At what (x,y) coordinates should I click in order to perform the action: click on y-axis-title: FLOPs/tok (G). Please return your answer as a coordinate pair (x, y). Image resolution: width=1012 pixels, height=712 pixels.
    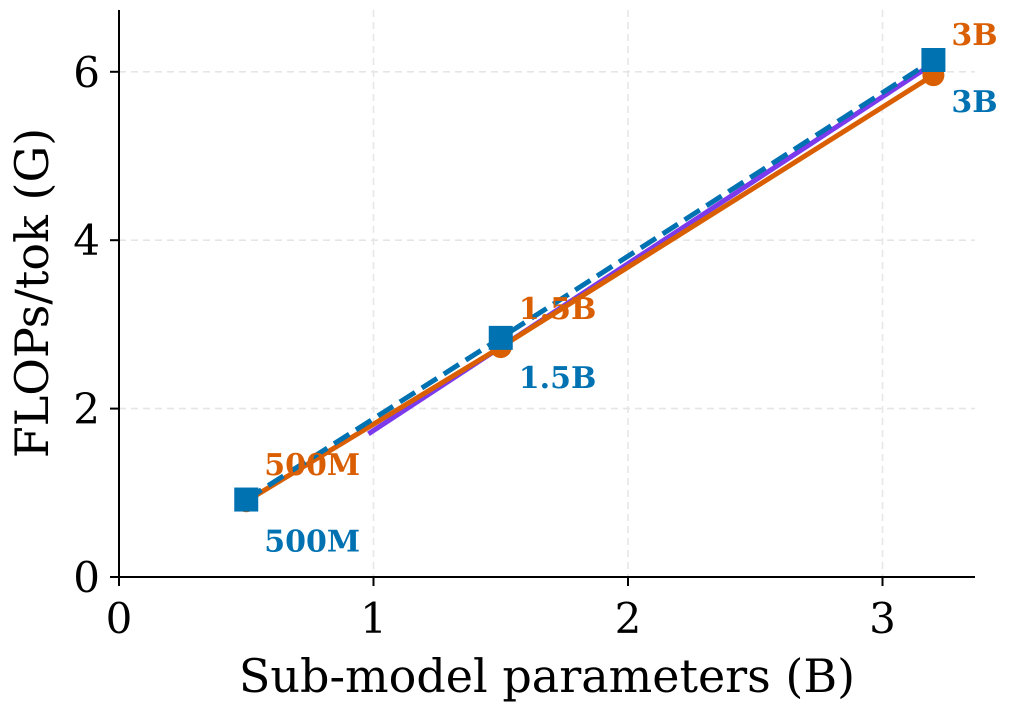
    Looking at the image, I should click on (32, 293).